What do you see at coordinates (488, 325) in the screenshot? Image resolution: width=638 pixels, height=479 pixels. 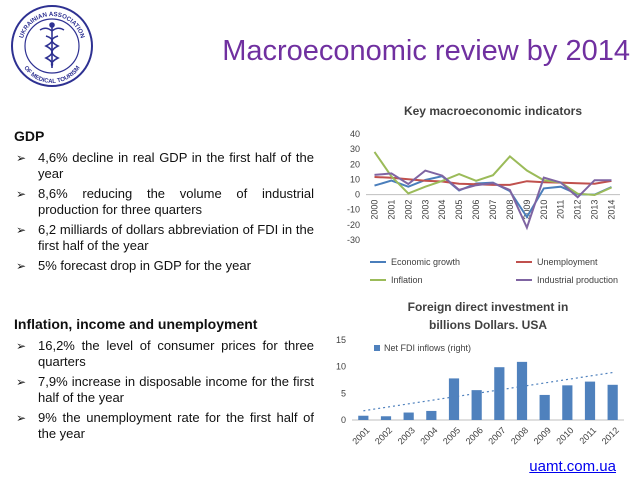 I see `chart-title-line-2: billions Dollars. USA` at bounding box center [488, 325].